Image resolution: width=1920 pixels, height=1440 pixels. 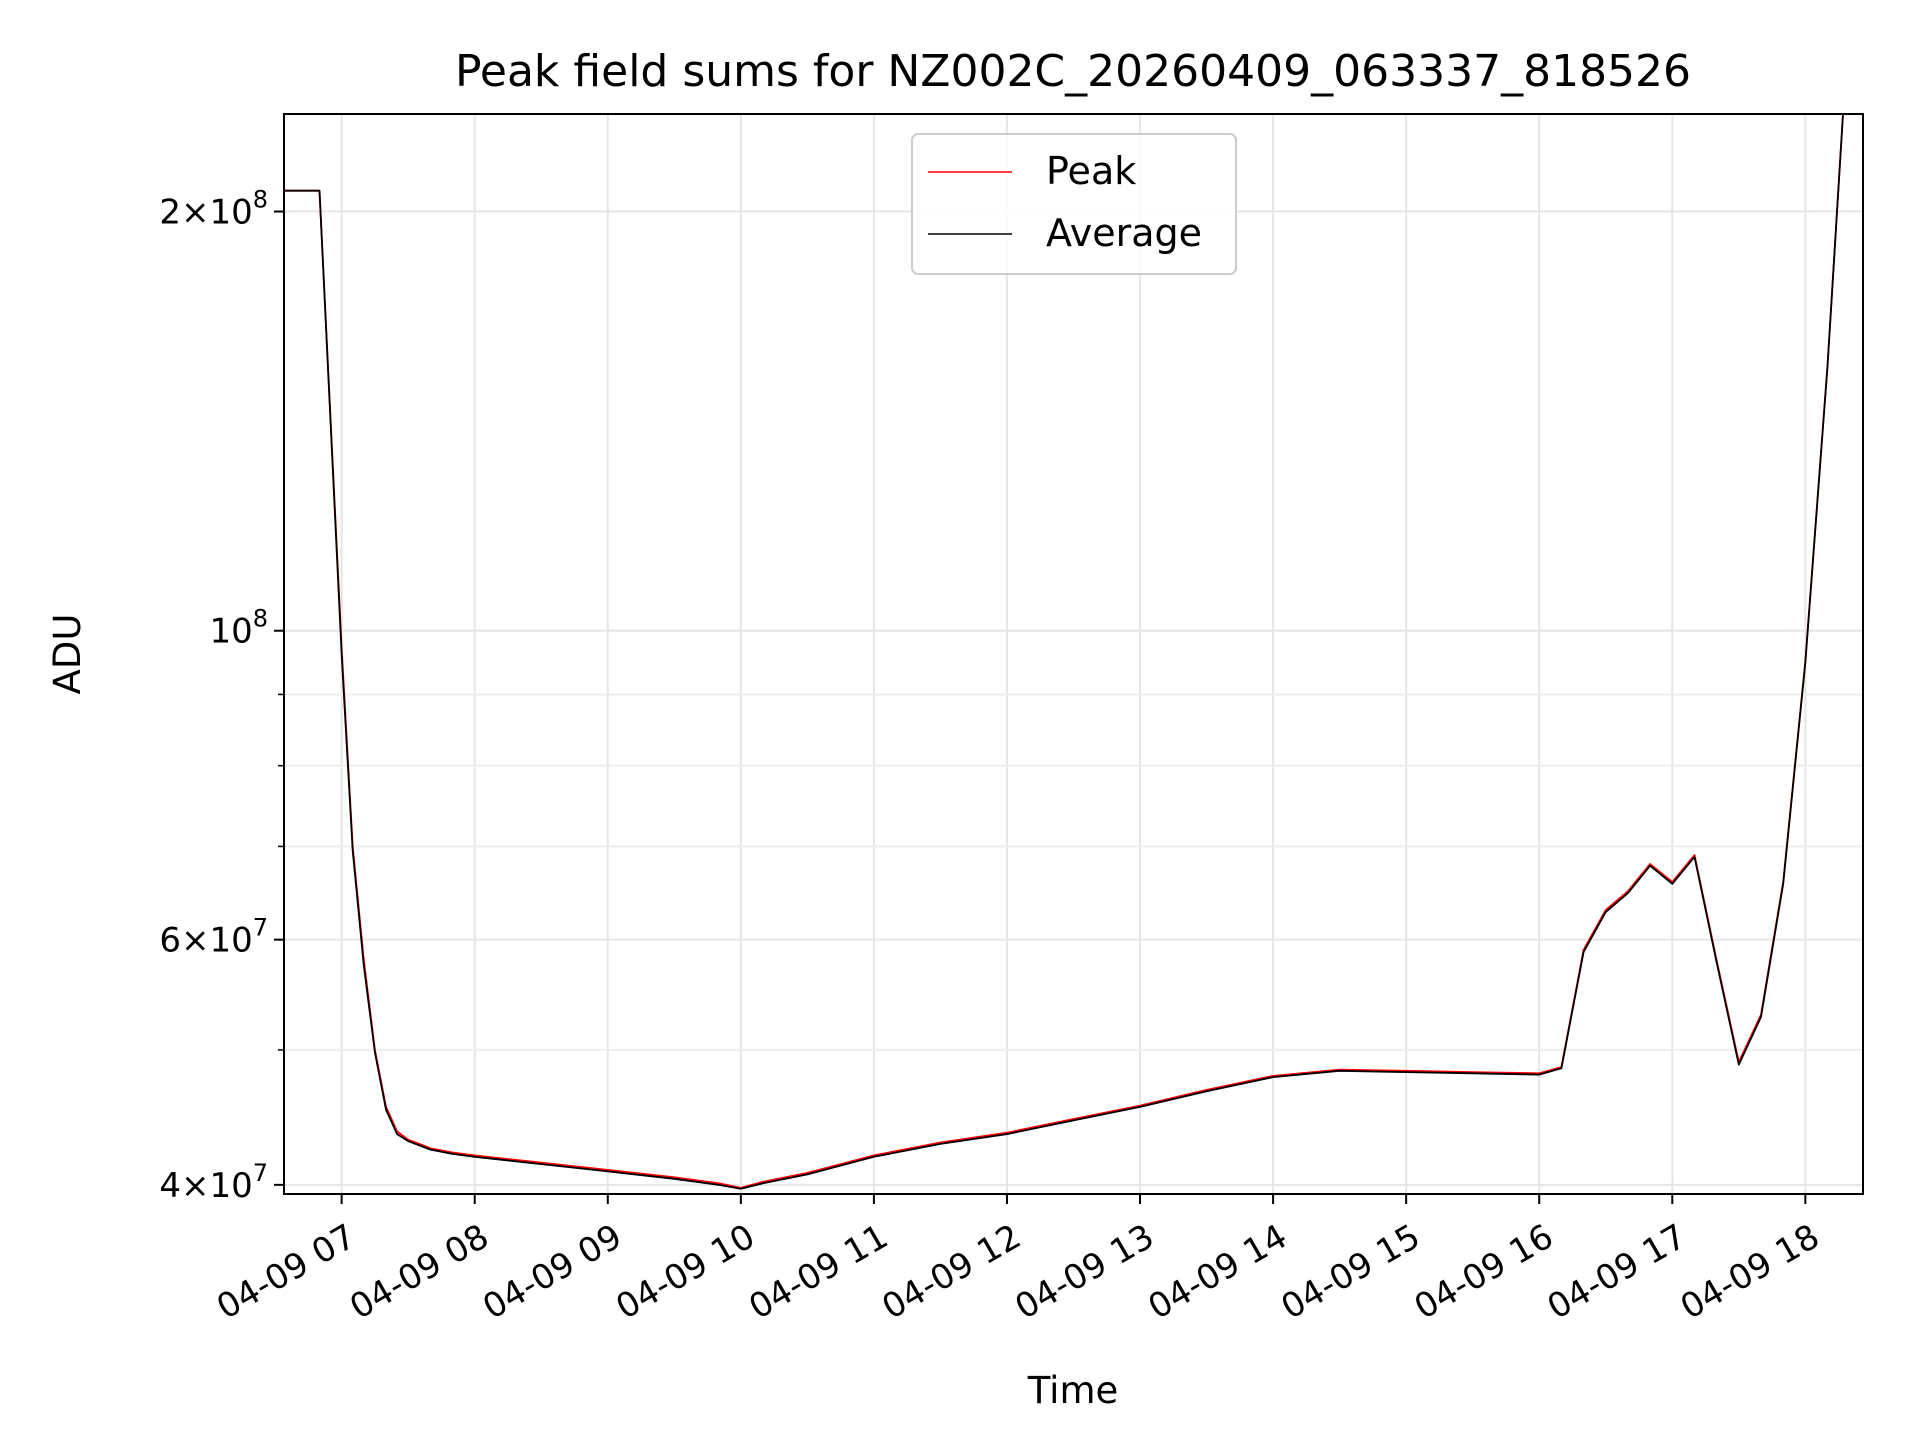 I want to click on legend-box, so click(x=1074, y=204).